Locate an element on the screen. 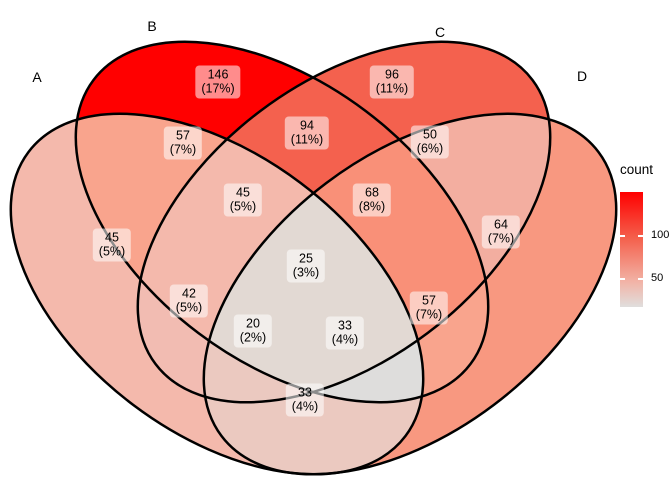  region-label-cd: 50 (6%) is located at coordinates (430, 142).